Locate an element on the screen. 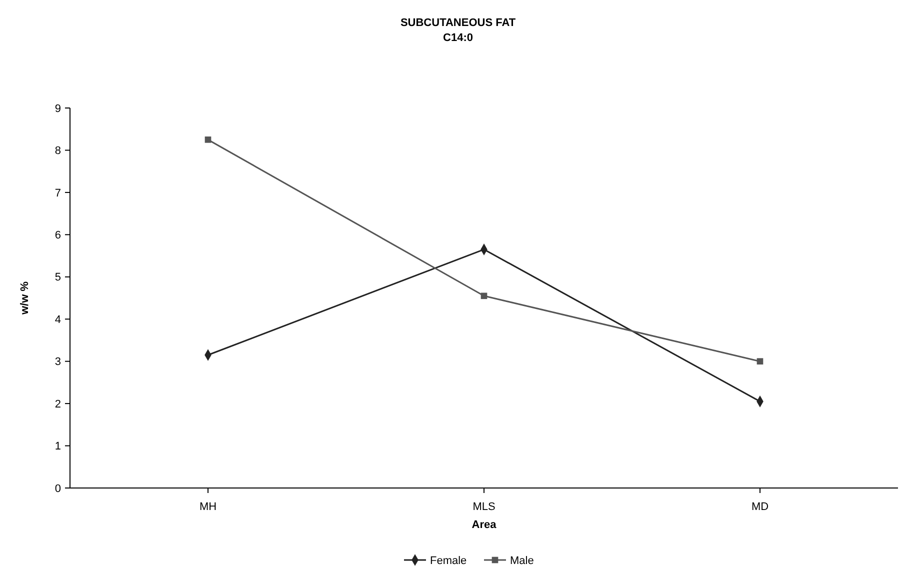 The image size is (907, 582). y-tick-label: 2 is located at coordinates (57, 404).